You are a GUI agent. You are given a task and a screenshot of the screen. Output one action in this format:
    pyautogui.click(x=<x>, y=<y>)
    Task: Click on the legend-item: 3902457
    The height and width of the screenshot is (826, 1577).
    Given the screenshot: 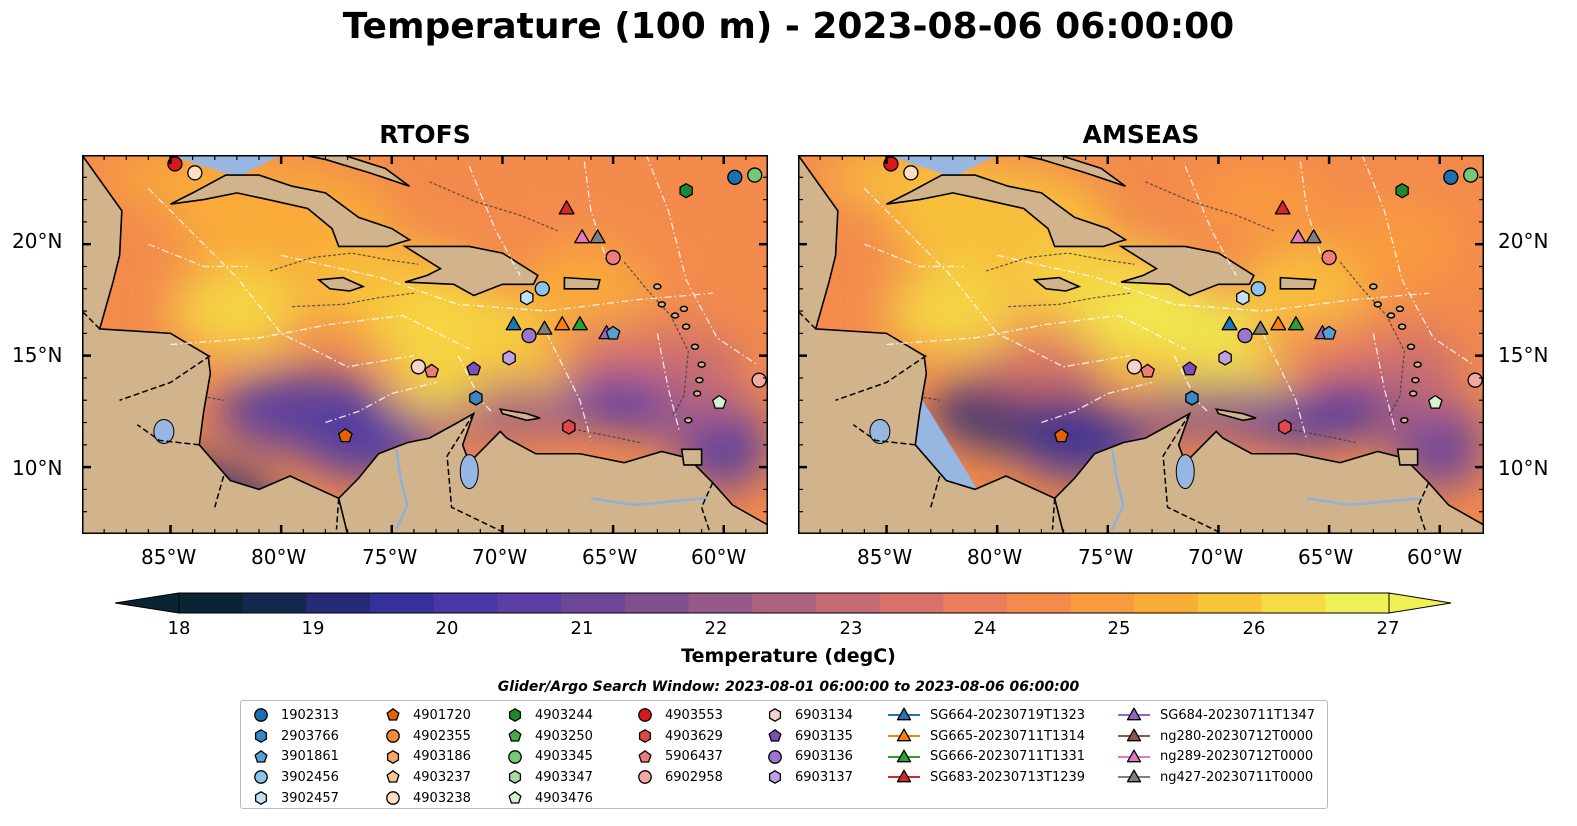 What is the action you would take?
    pyautogui.click(x=294, y=798)
    